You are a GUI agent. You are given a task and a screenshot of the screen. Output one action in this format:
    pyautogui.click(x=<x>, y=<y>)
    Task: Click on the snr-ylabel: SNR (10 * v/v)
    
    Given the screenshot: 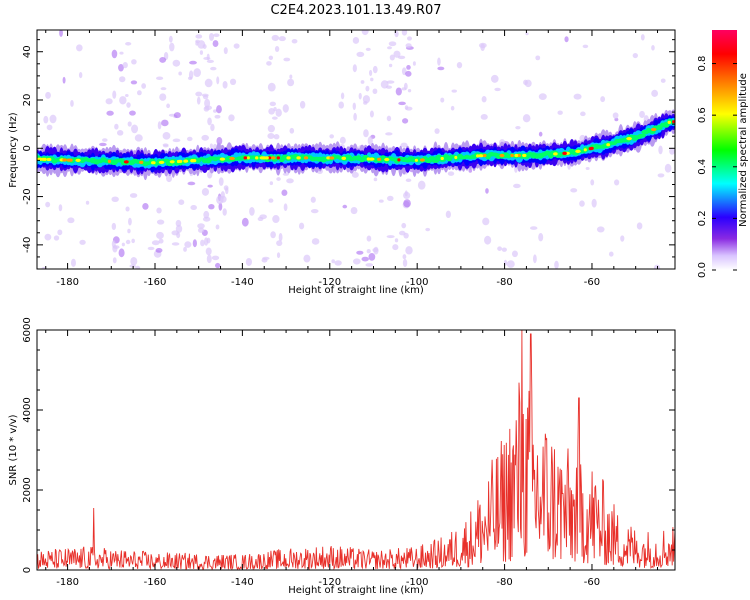 What is the action you would take?
    pyautogui.click(x=13, y=449)
    